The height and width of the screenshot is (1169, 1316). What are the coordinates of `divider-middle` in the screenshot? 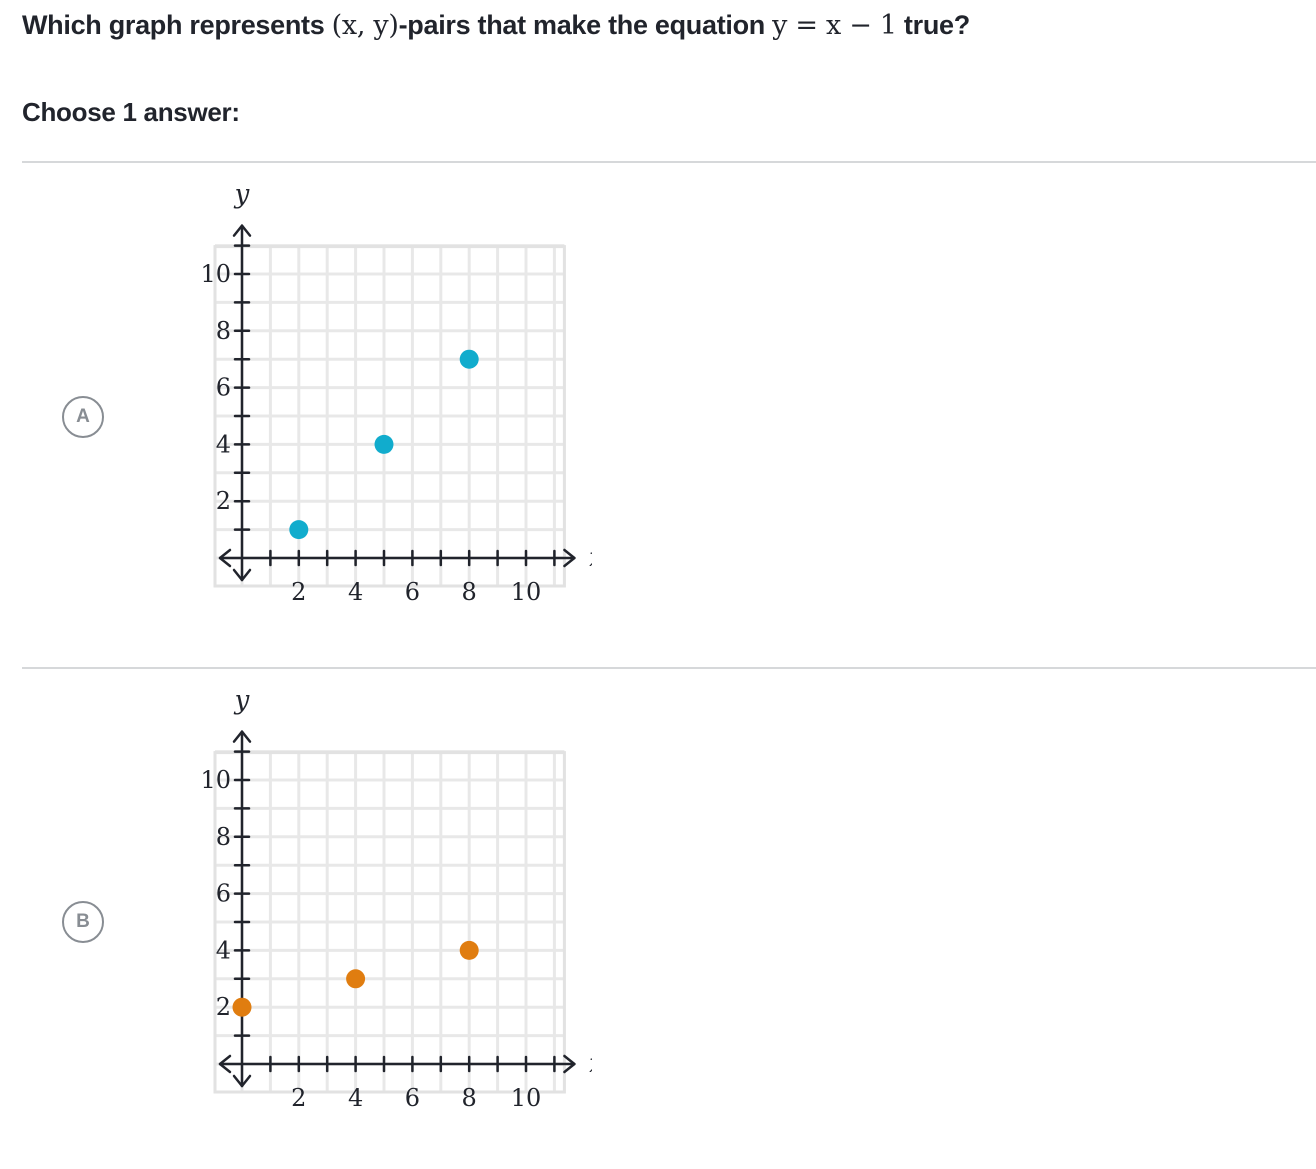 It's located at (669, 668).